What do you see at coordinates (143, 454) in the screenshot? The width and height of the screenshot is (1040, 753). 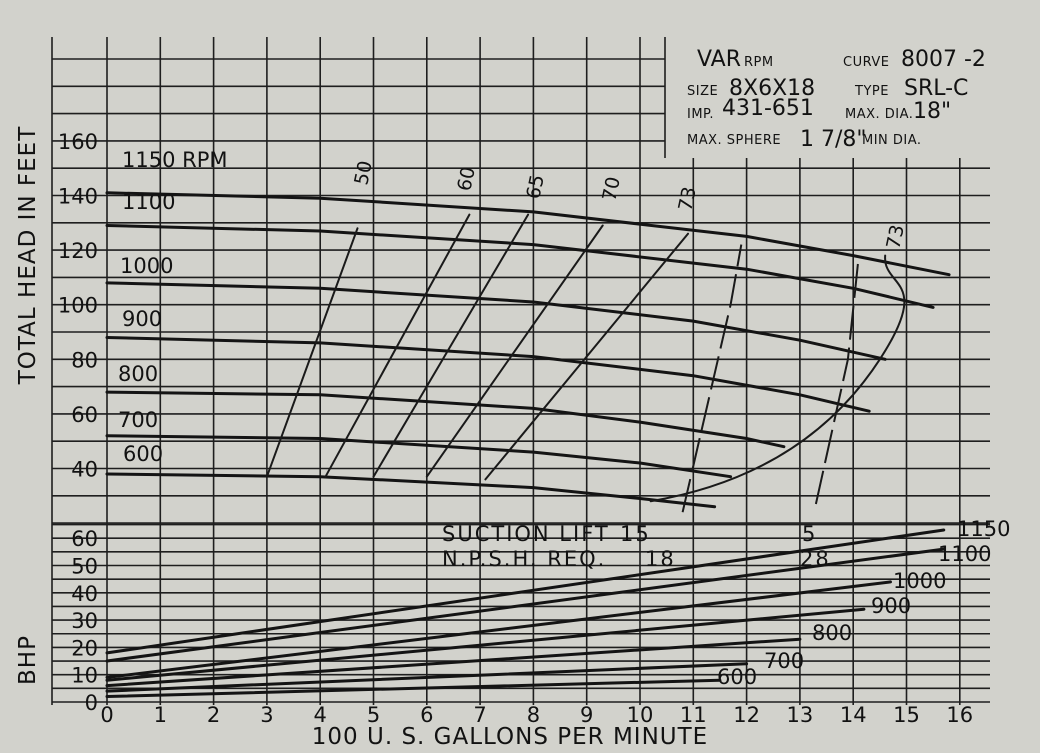 I see `head-curve-label: 600` at bounding box center [143, 454].